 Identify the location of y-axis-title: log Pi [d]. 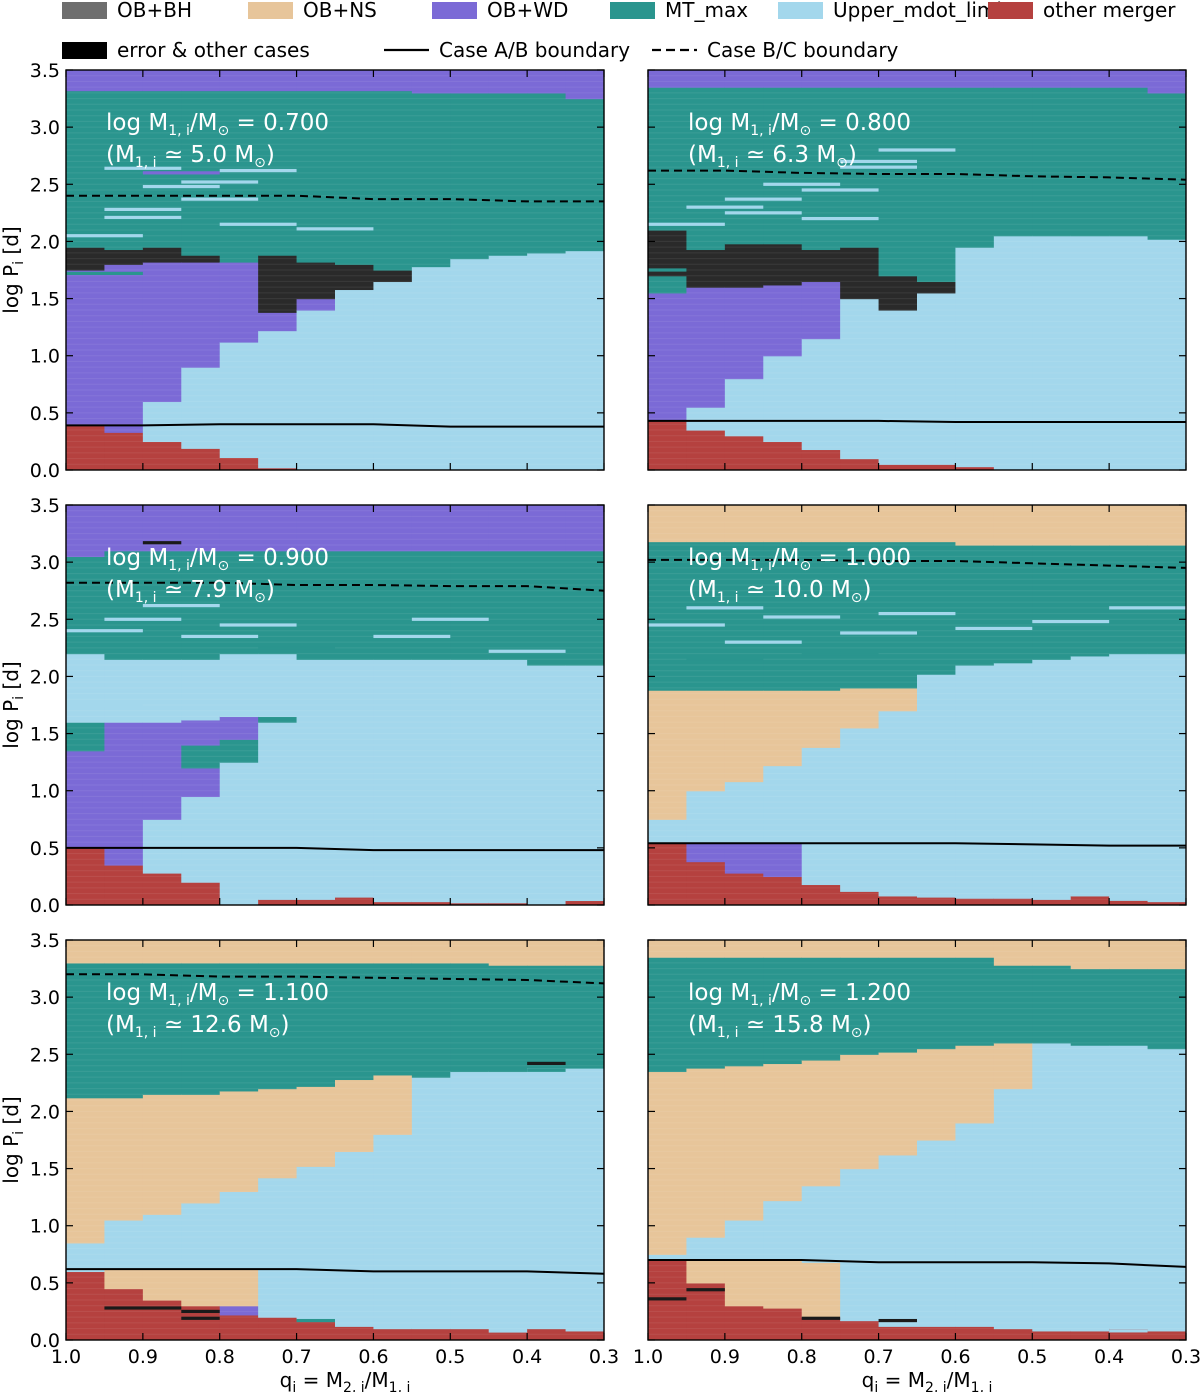
(13, 704).